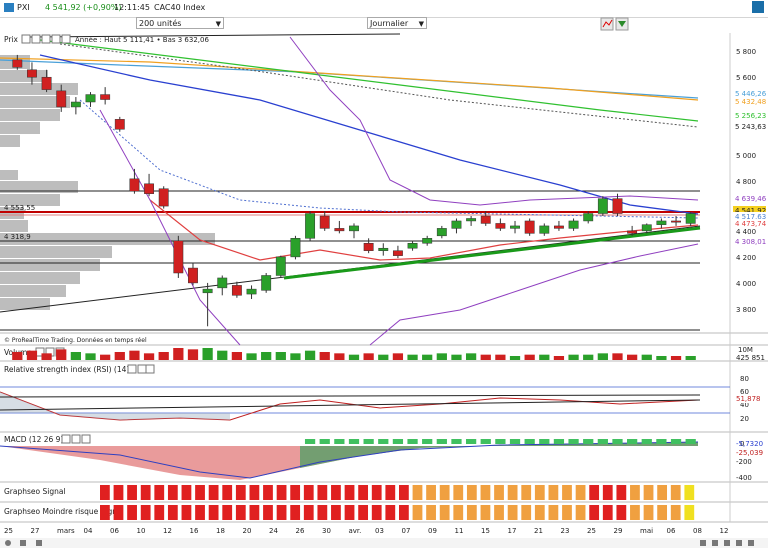 This screenshot has height=548, width=768. Describe the element at coordinates (758, 7) in the screenshot. I see `window-icon` at that location.